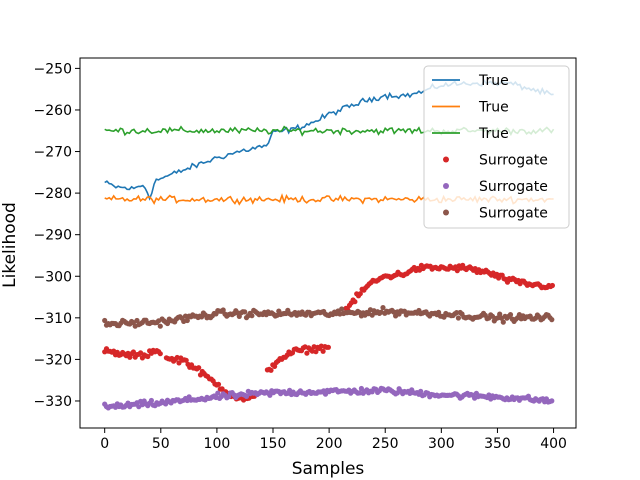 This screenshot has width=640, height=480. I want to click on y-axis-label: Likelihood, so click(10, 245).